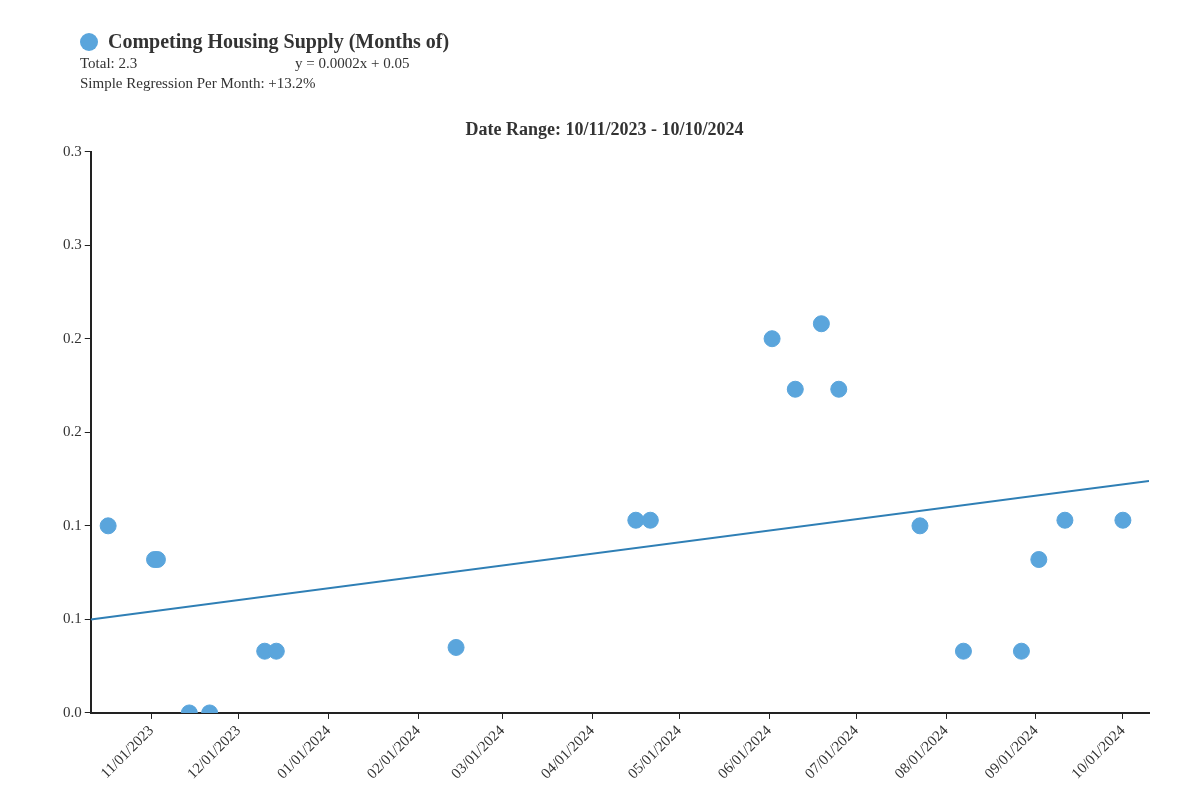 The height and width of the screenshot is (796, 1183). What do you see at coordinates (279, 41) in the screenshot?
I see `legend-label: Competing Housing Supply (Months of)` at bounding box center [279, 41].